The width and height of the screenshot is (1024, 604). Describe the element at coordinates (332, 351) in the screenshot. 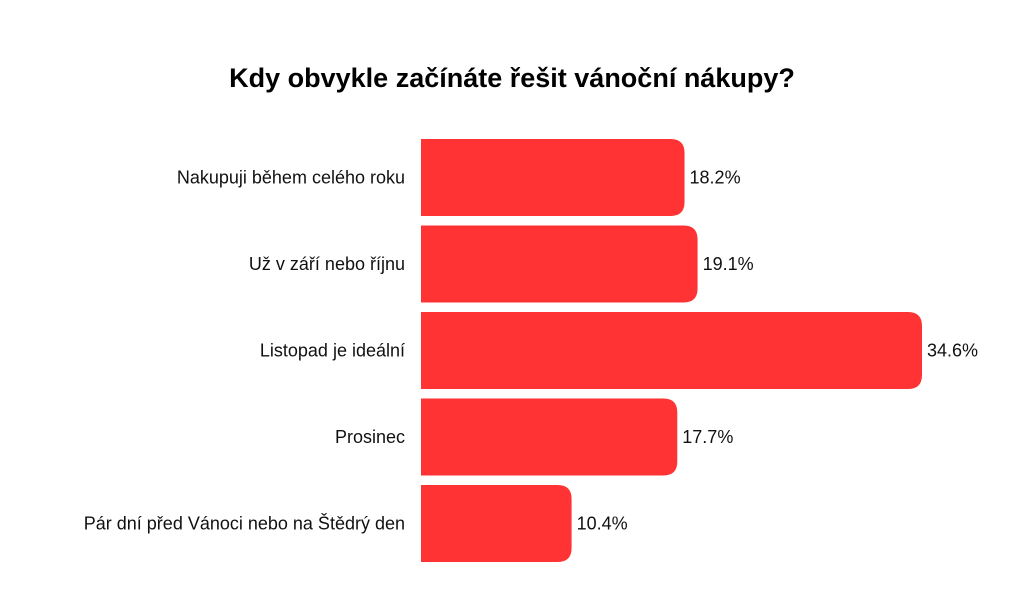

I see `category-label-listopad-je-idealni: Listopad je ideální` at that location.